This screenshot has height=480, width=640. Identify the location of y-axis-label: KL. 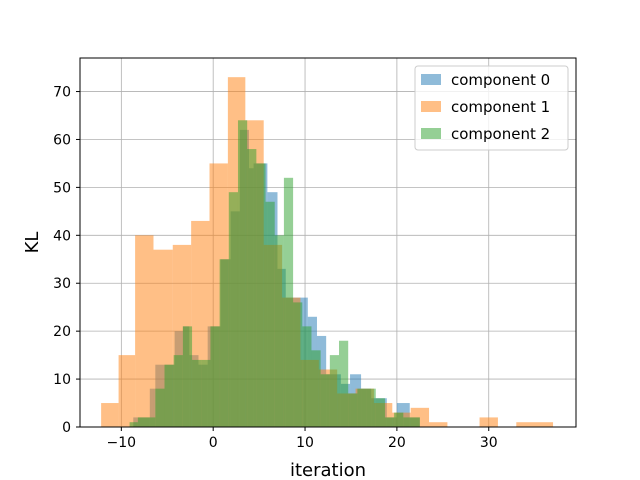
(32, 243).